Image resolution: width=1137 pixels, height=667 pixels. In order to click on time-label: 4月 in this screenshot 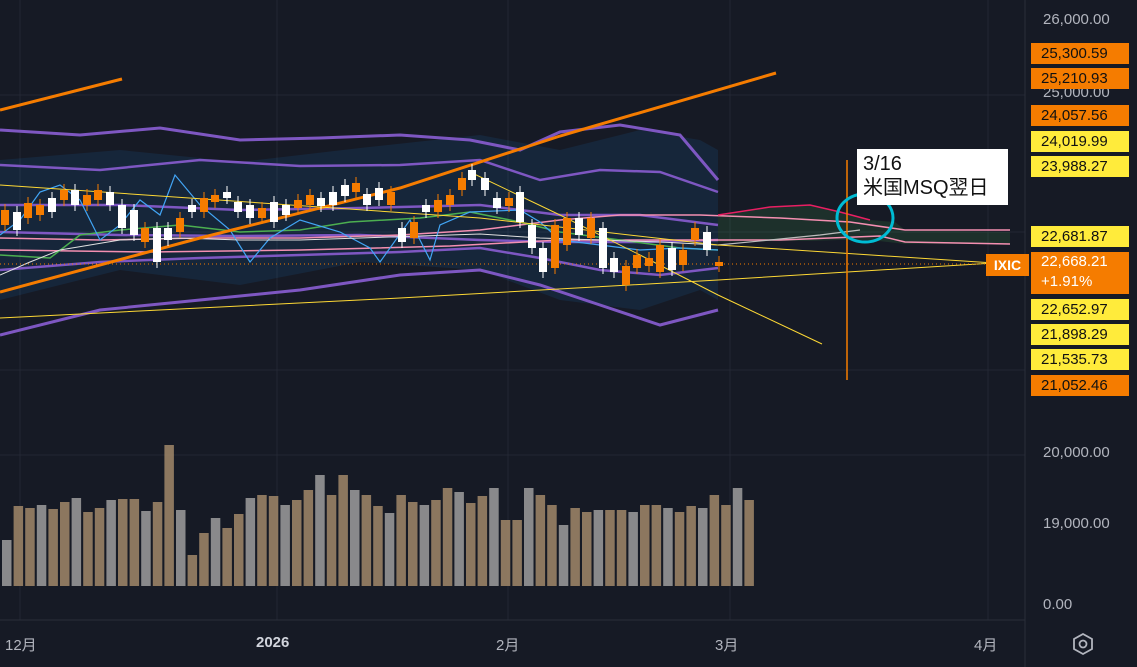, I will do `click(986, 645)`.